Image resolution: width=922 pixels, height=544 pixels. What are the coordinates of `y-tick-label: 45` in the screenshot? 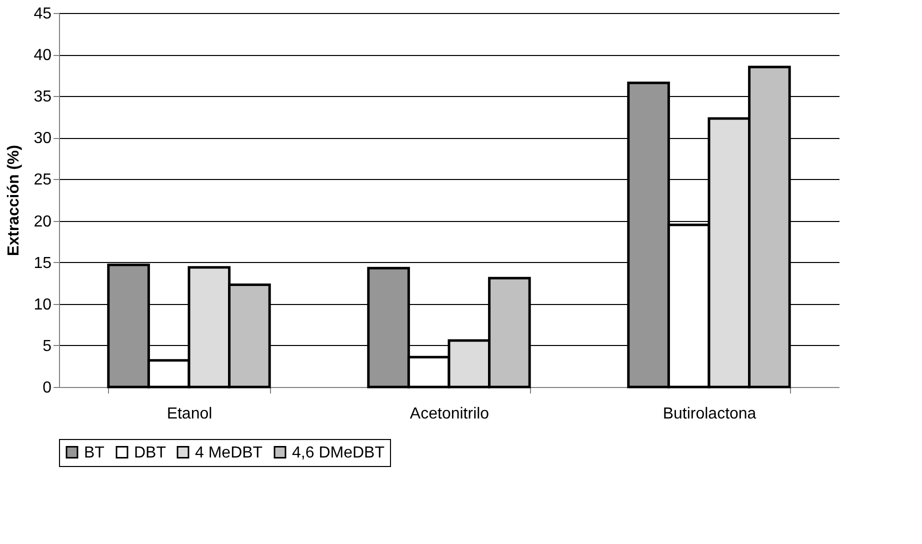 It's located at (43, 14).